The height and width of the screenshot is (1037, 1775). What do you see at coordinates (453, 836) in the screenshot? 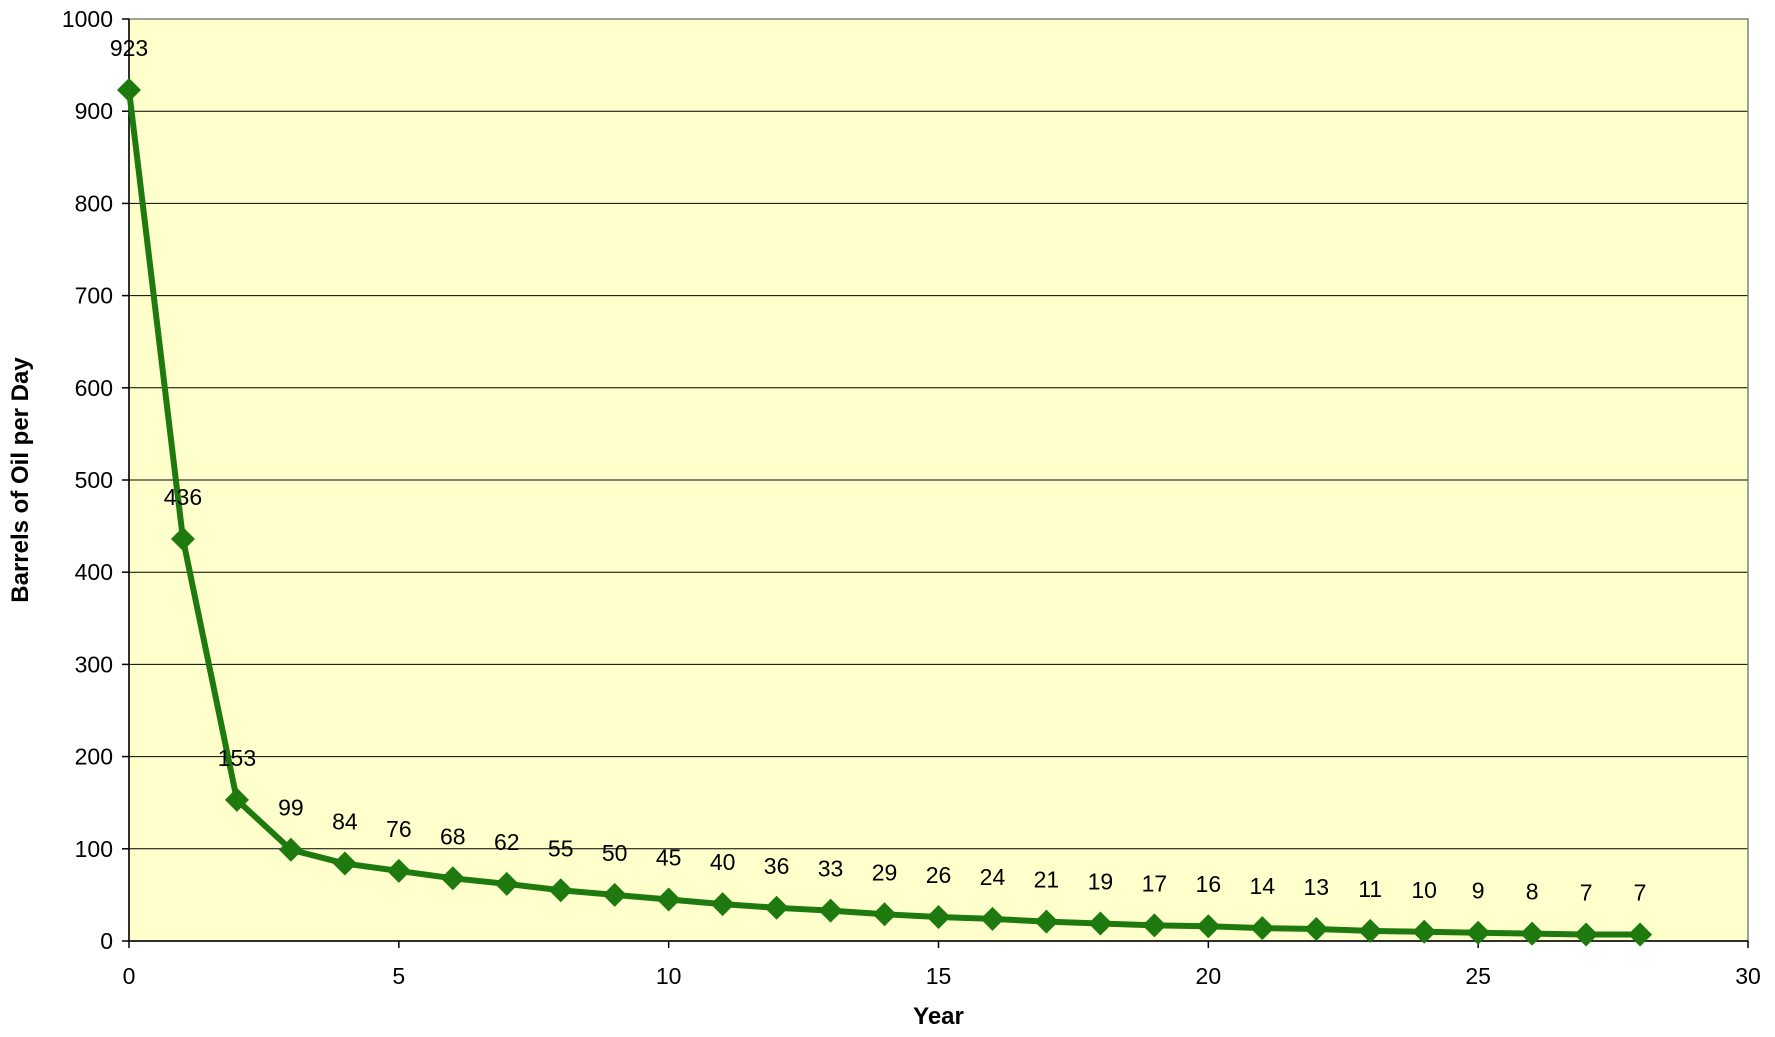
I see `data-label: 68` at bounding box center [453, 836].